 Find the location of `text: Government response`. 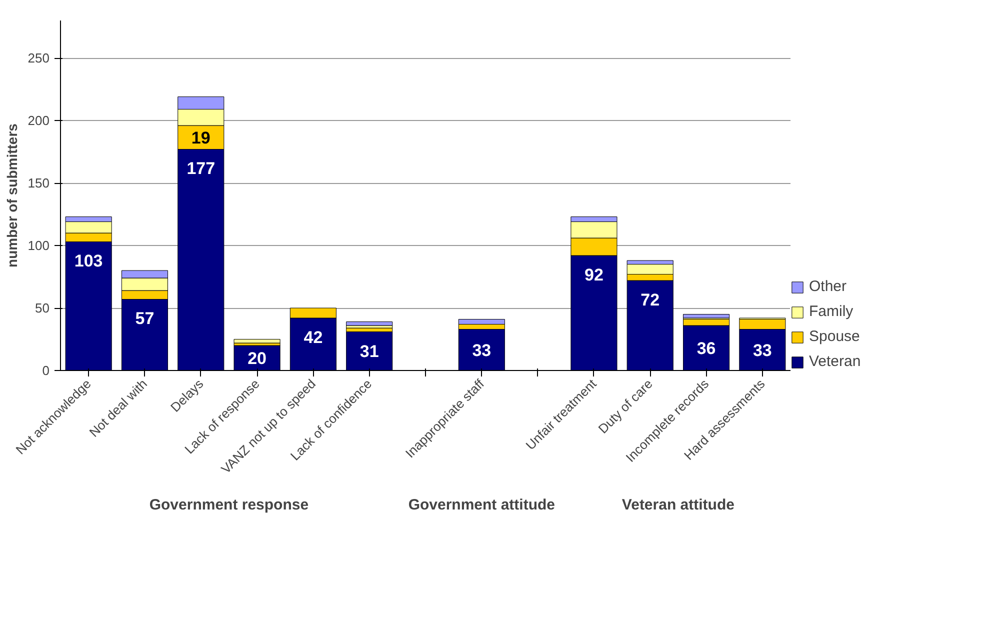

text: Government response is located at coordinates (229, 505).